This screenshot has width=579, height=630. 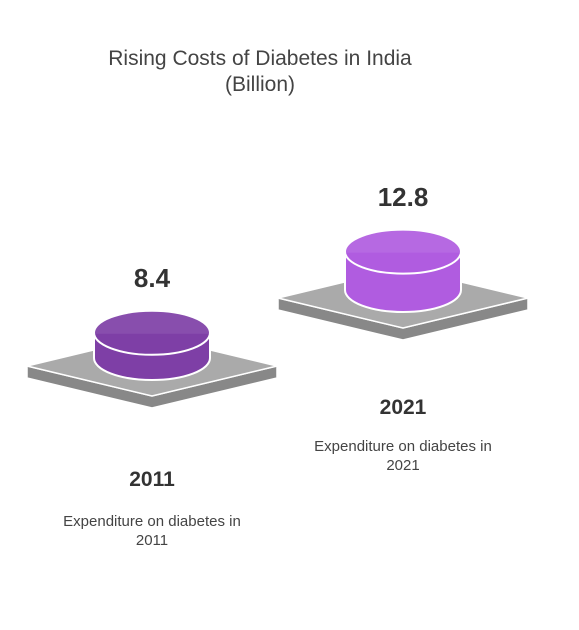 I want to click on description: Expenditure on diabetes in 2011, so click(x=152, y=531).